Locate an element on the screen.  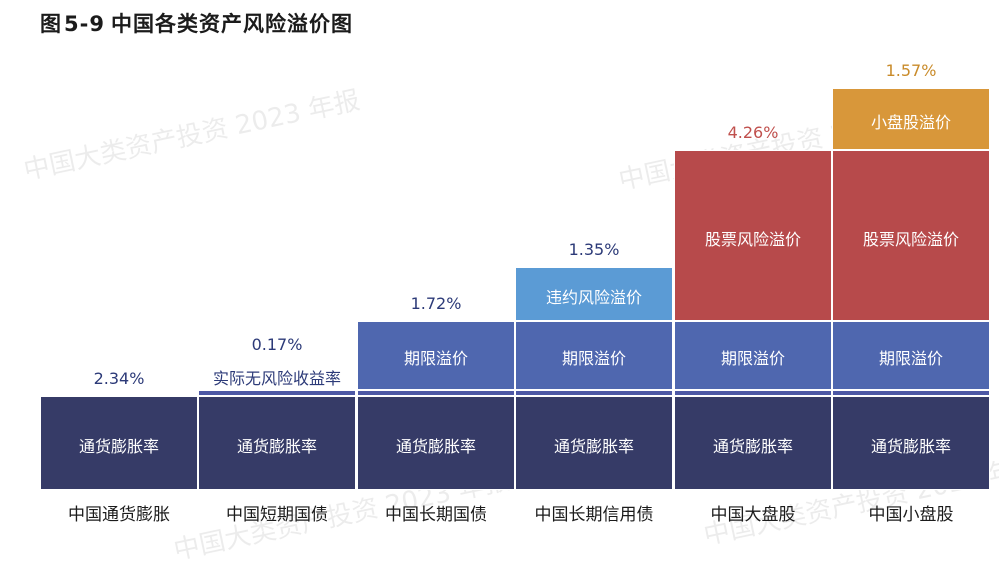
bar-segment-small_cap: 小盘股溢价 is located at coordinates (911, 119).